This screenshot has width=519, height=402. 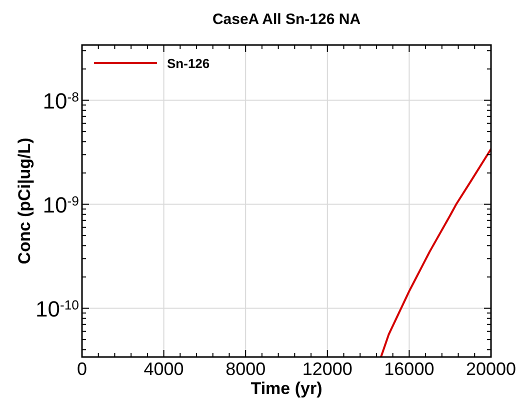 I want to click on y-tick-label: 10$^{-9}$, so click(x=60, y=205).